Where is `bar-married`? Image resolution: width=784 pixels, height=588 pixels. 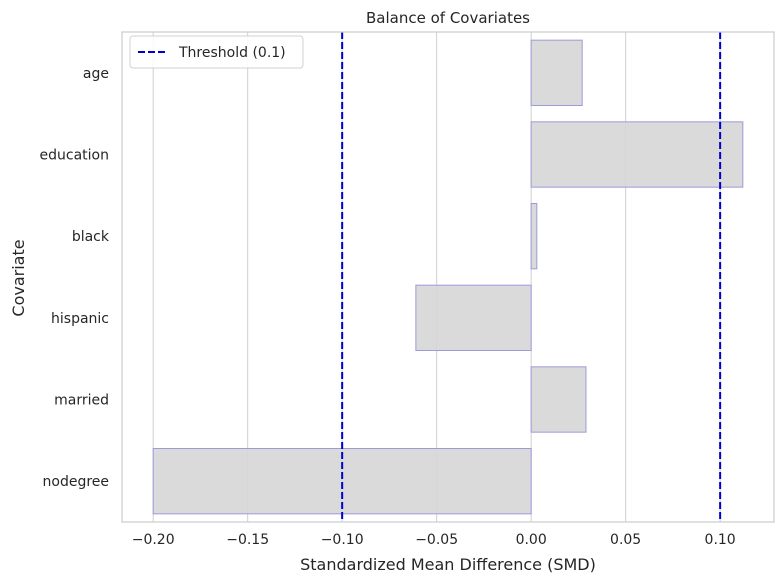
bar-married is located at coordinates (558, 399).